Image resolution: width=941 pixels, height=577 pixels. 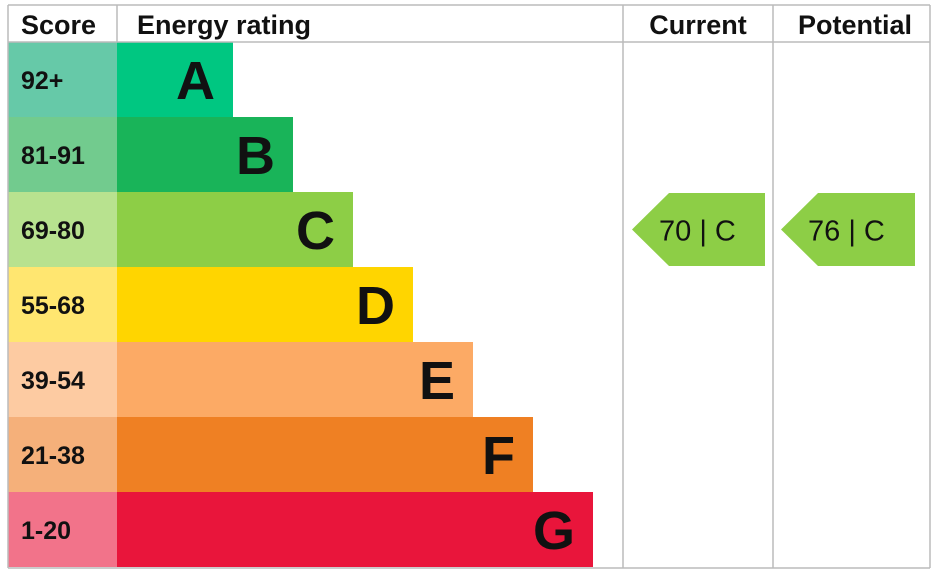 I want to click on rating-bar-f, so click(x=325, y=454).